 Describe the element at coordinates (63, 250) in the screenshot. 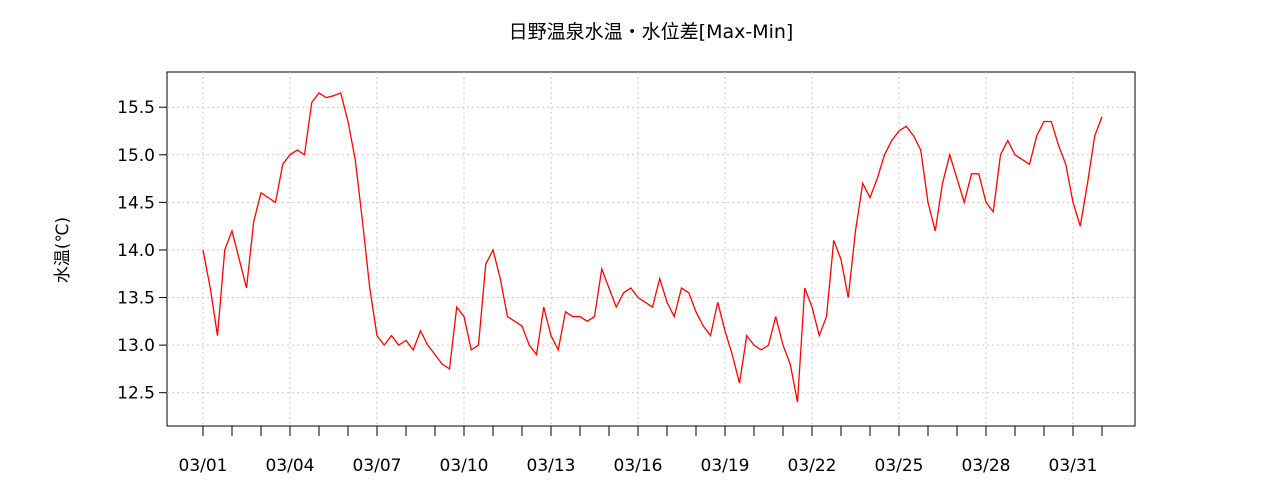

I see `y-axis-label: 水温(℃)` at that location.